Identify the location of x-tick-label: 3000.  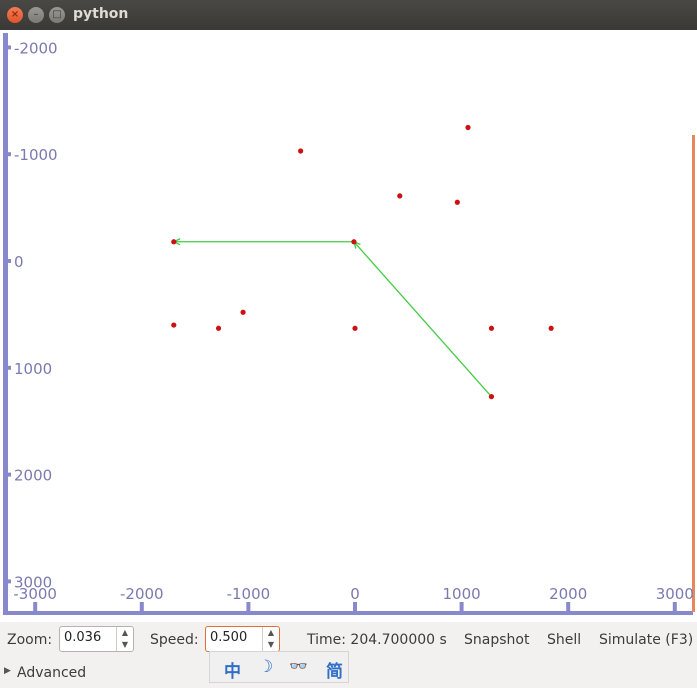
(675, 594).